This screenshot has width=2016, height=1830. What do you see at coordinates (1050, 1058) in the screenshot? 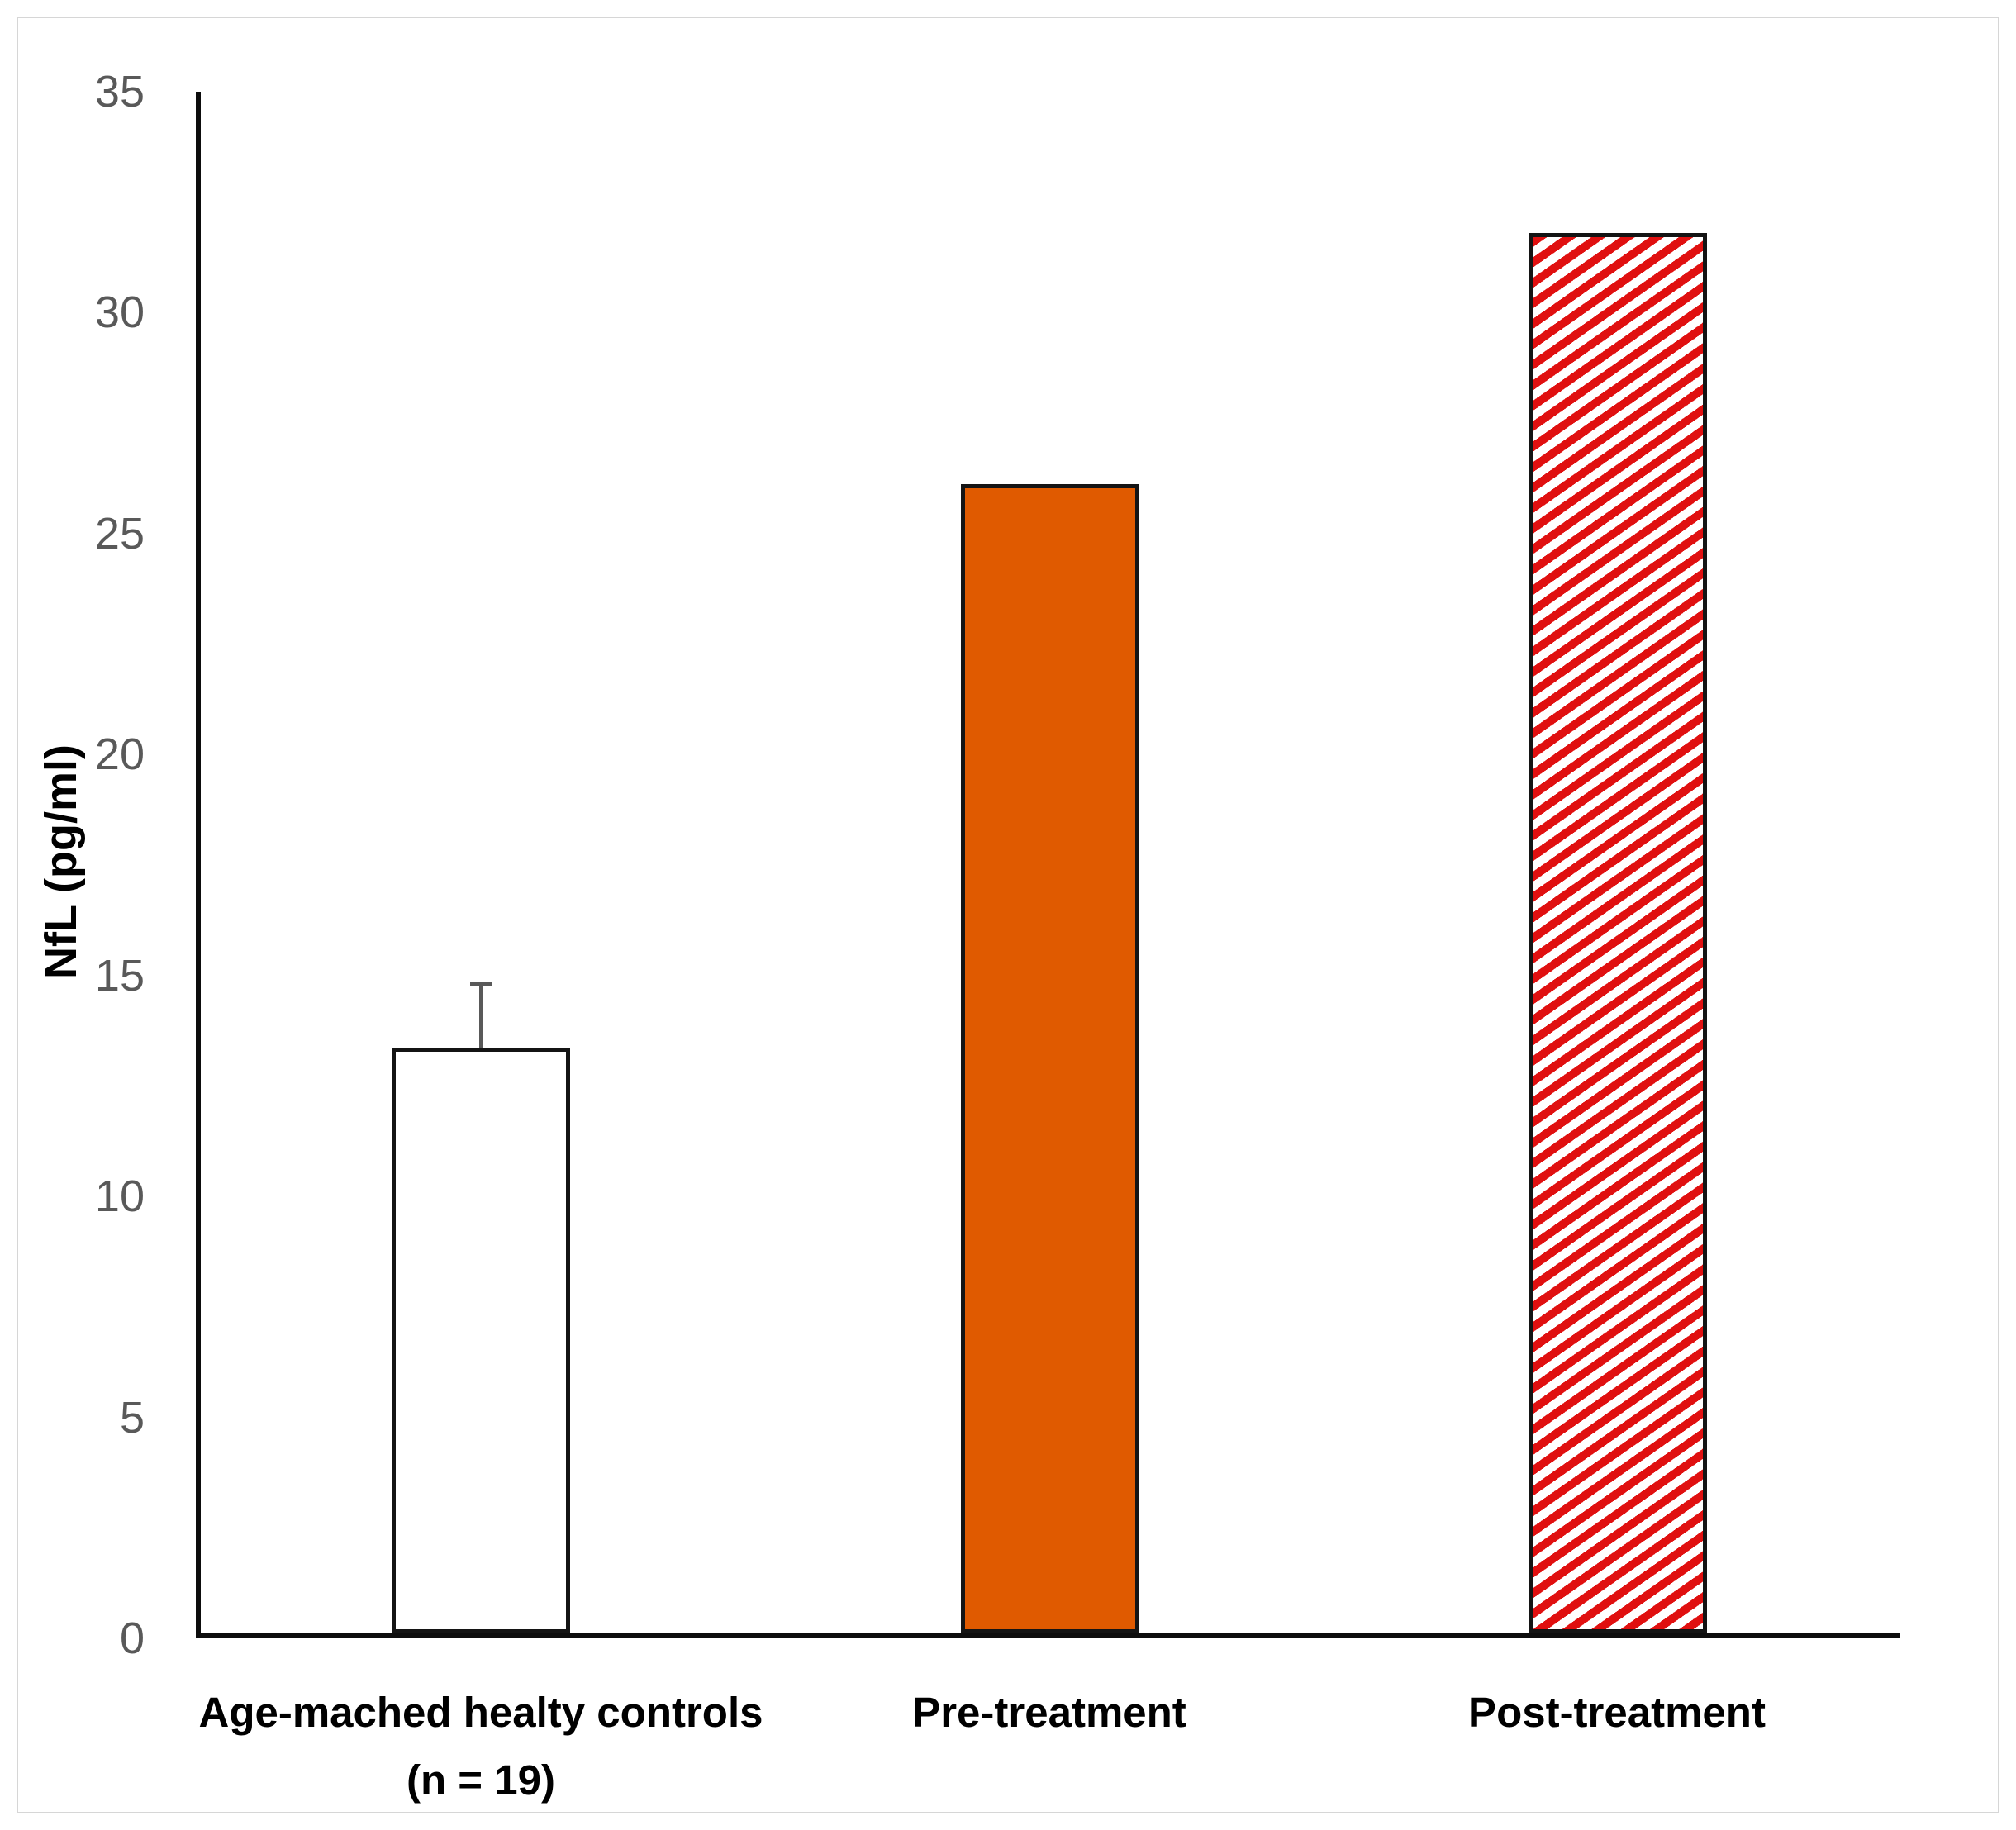
I see `bar-pre-treatment` at bounding box center [1050, 1058].